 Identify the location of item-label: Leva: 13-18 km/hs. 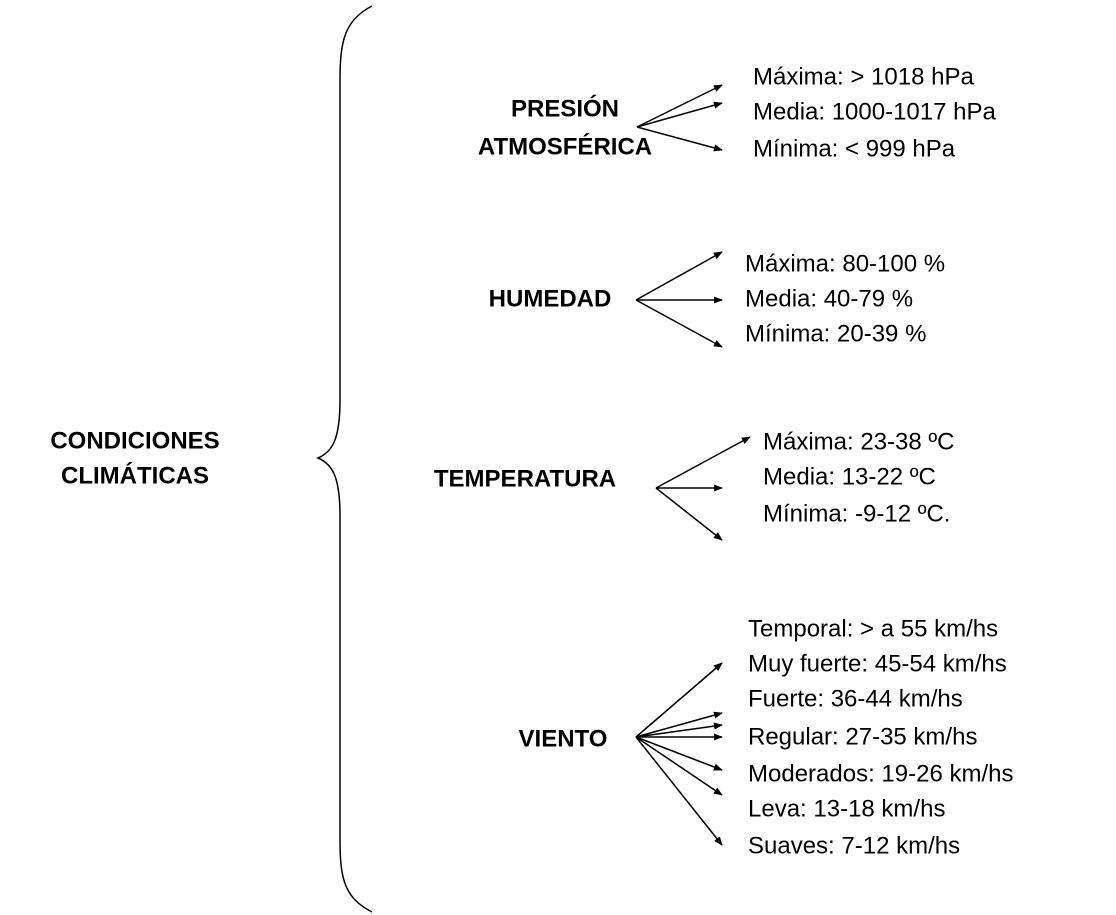
(846, 808).